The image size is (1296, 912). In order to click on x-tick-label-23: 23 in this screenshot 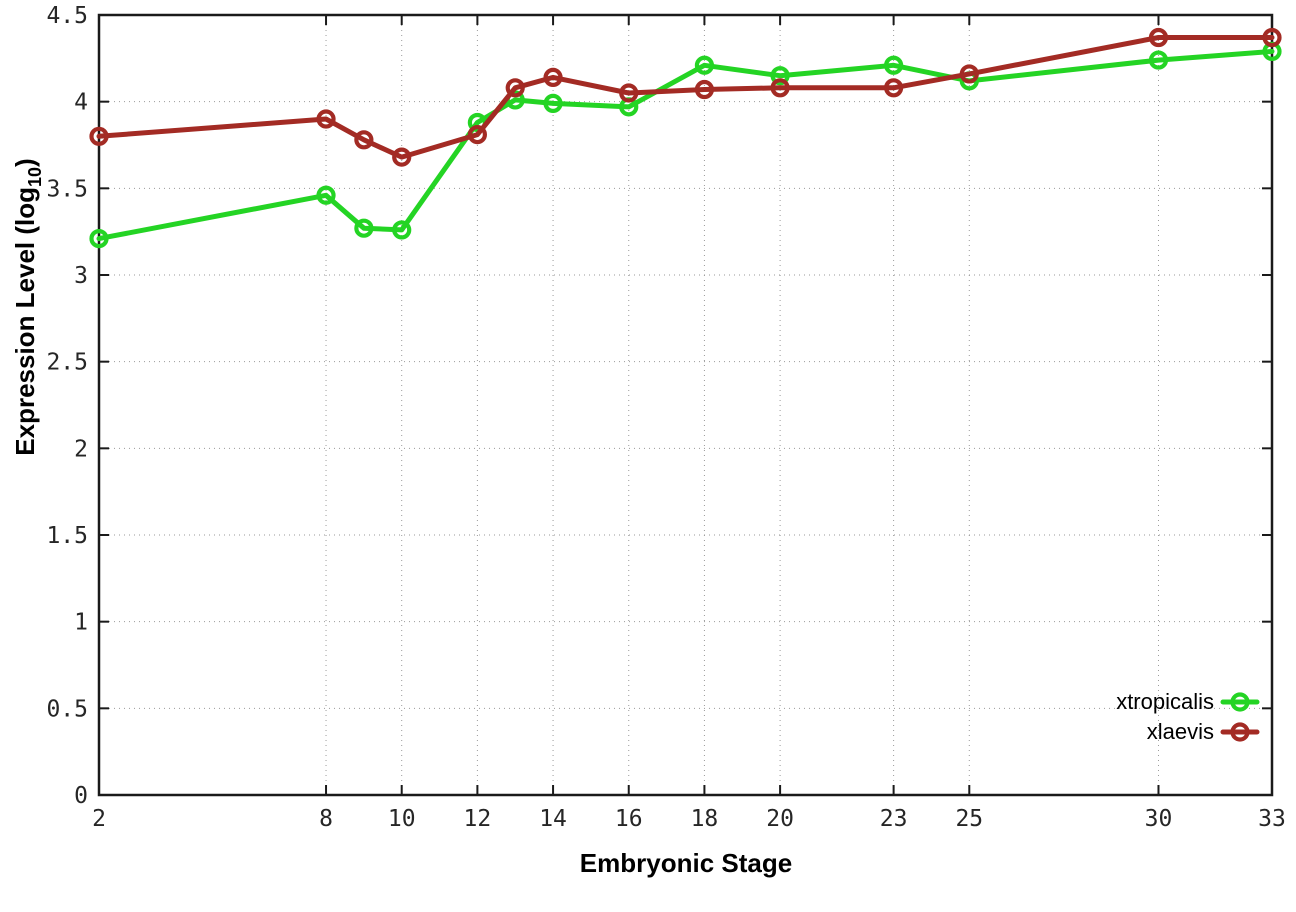, I will do `click(894, 819)`.